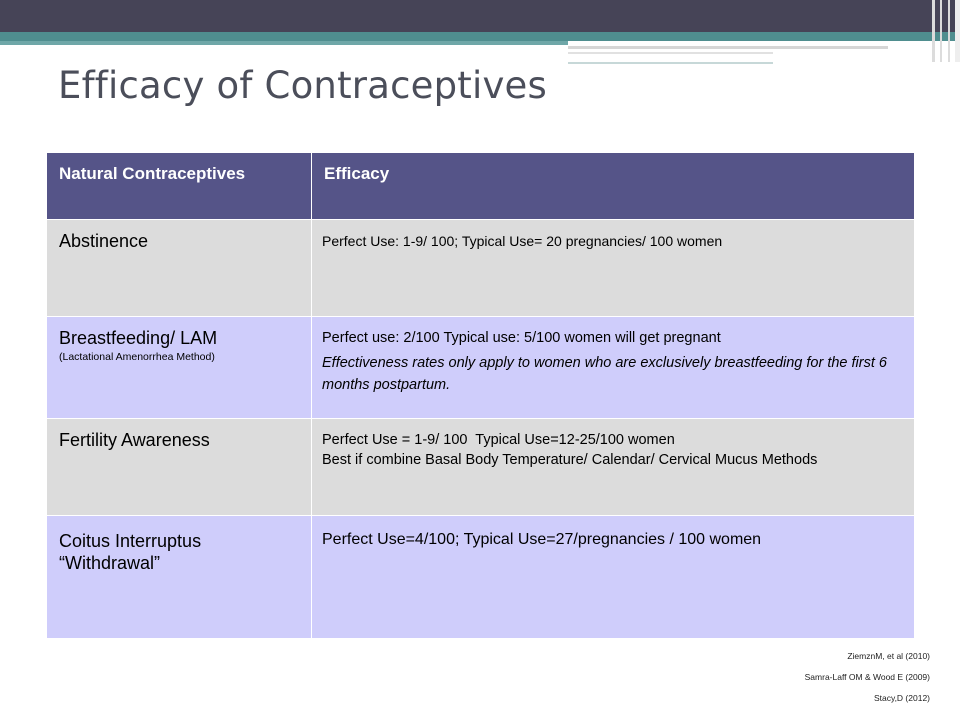 The width and height of the screenshot is (960, 720). Describe the element at coordinates (110, 563) in the screenshot. I see `method-name-line2: “Withdrawal”` at that location.